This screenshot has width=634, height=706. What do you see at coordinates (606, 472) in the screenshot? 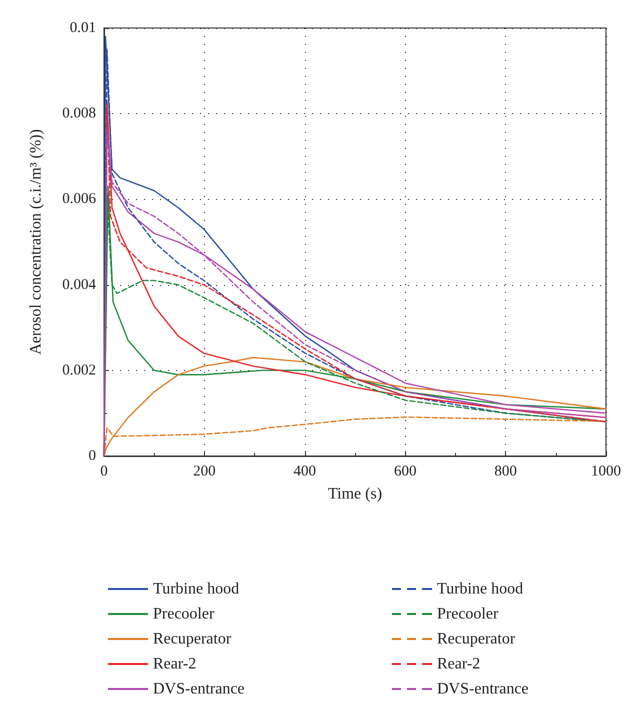
I see `x-tick-label: 1000` at bounding box center [606, 472].